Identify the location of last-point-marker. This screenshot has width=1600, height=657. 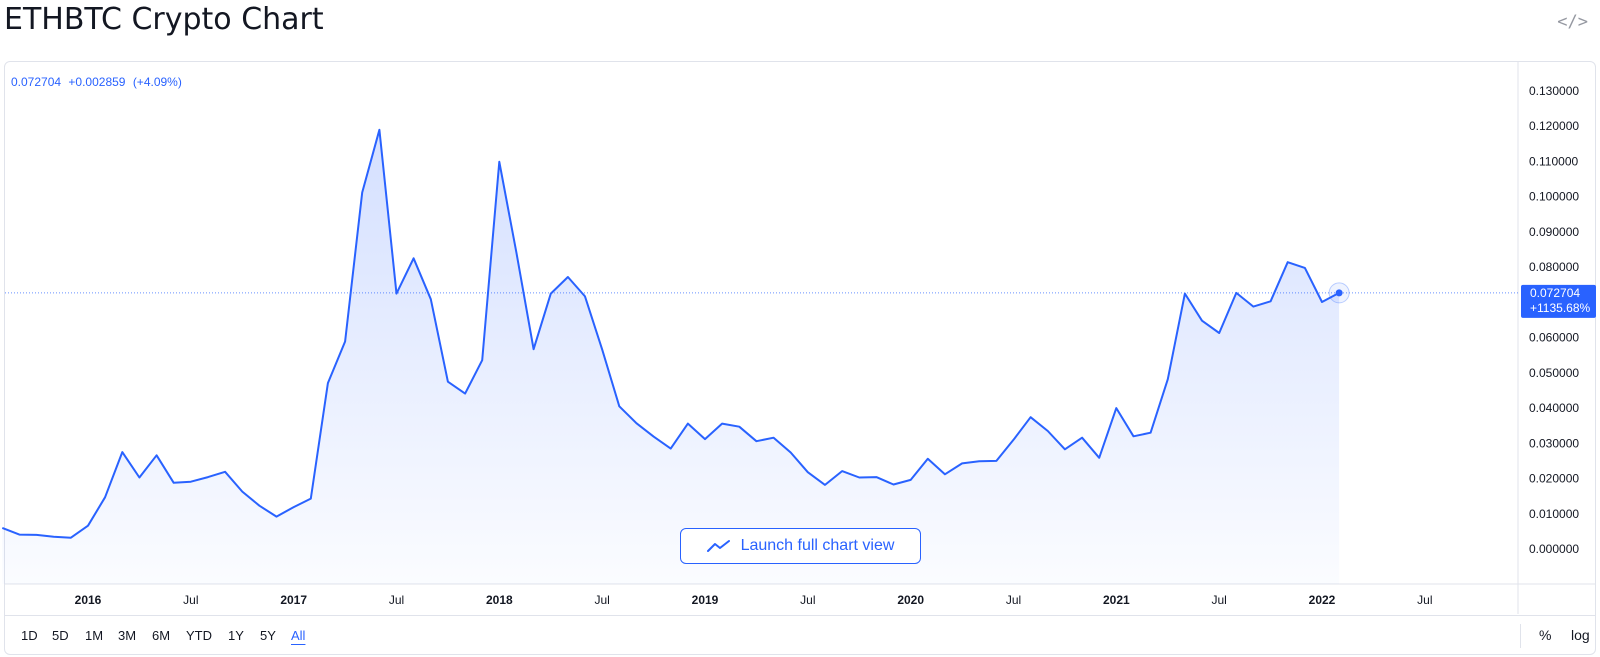
(1339, 293).